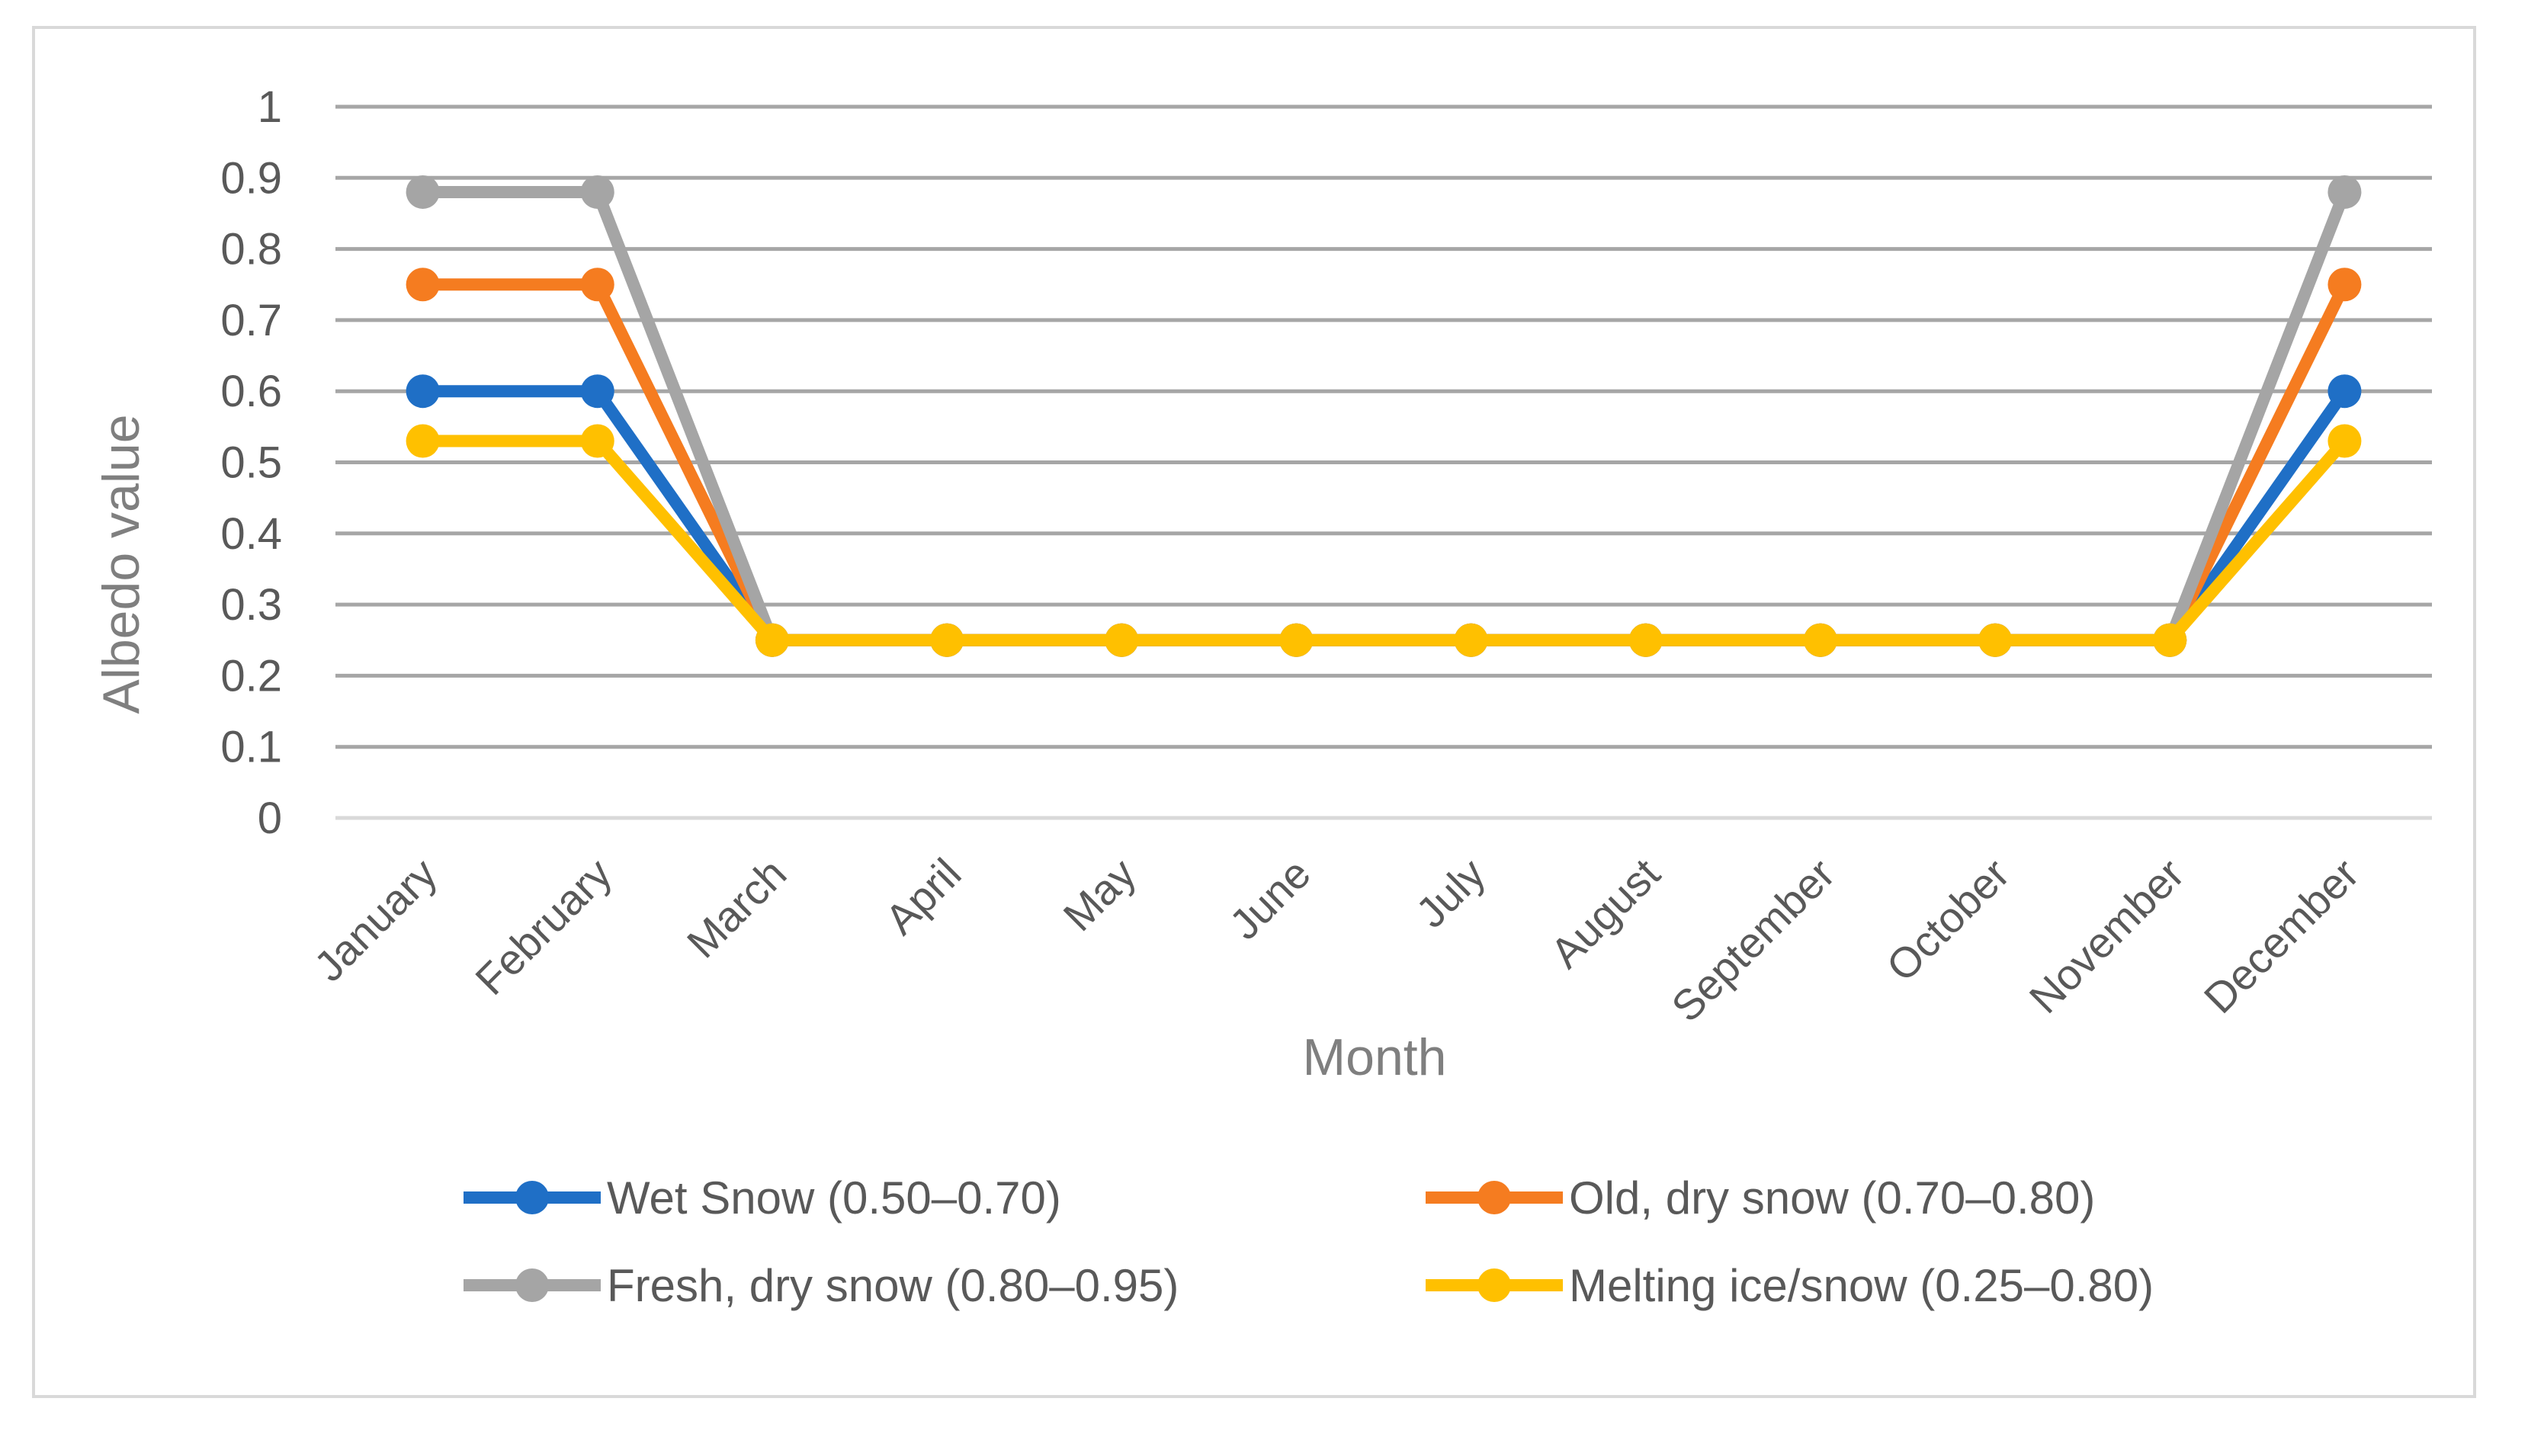 This screenshot has height=1456, width=2528. I want to click on x-tick-label: January, so click(375, 919).